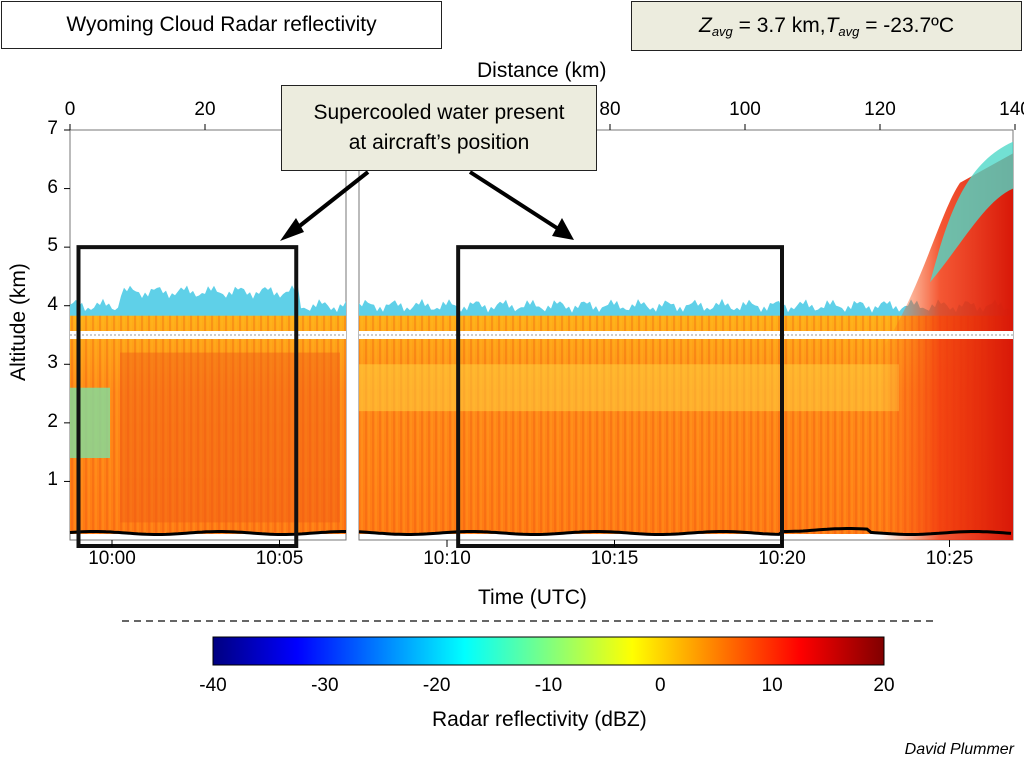 The width and height of the screenshot is (1024, 768). I want to click on x-axis-title: Time (UTC), so click(532, 597).